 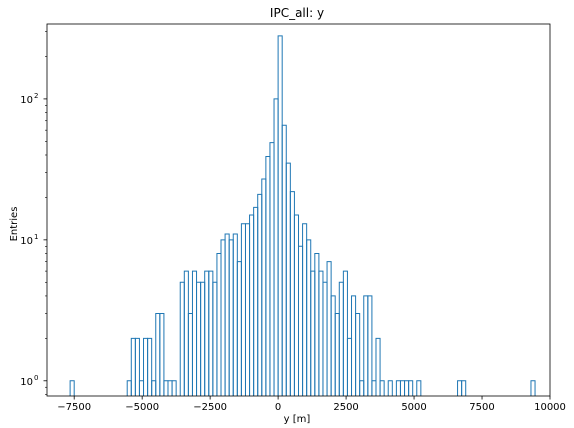 What do you see at coordinates (297, 13) in the screenshot?
I see `chart-title: IPC_all: y` at bounding box center [297, 13].